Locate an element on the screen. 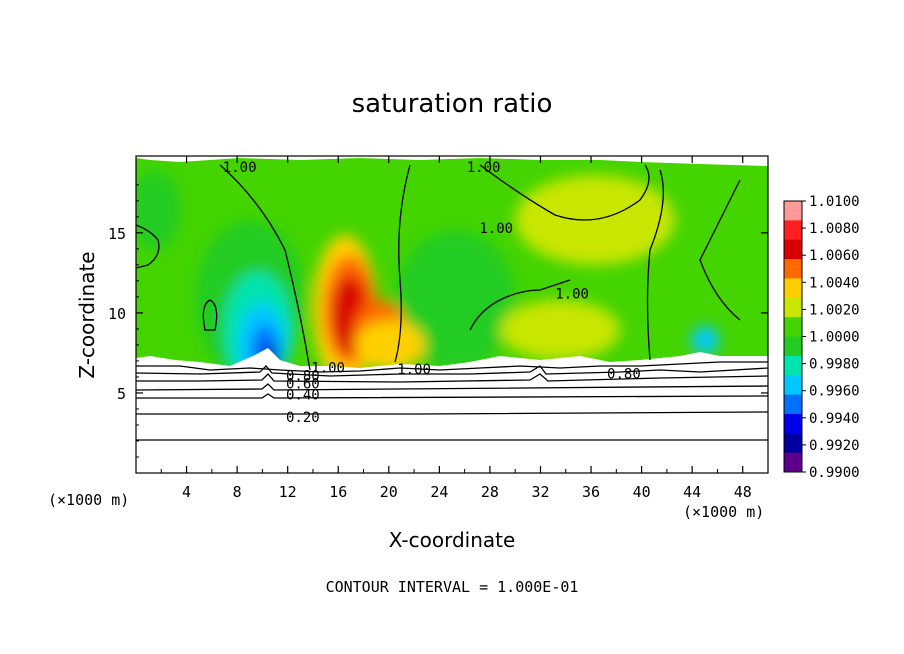  x-tick-label: 20 is located at coordinates (389, 492).